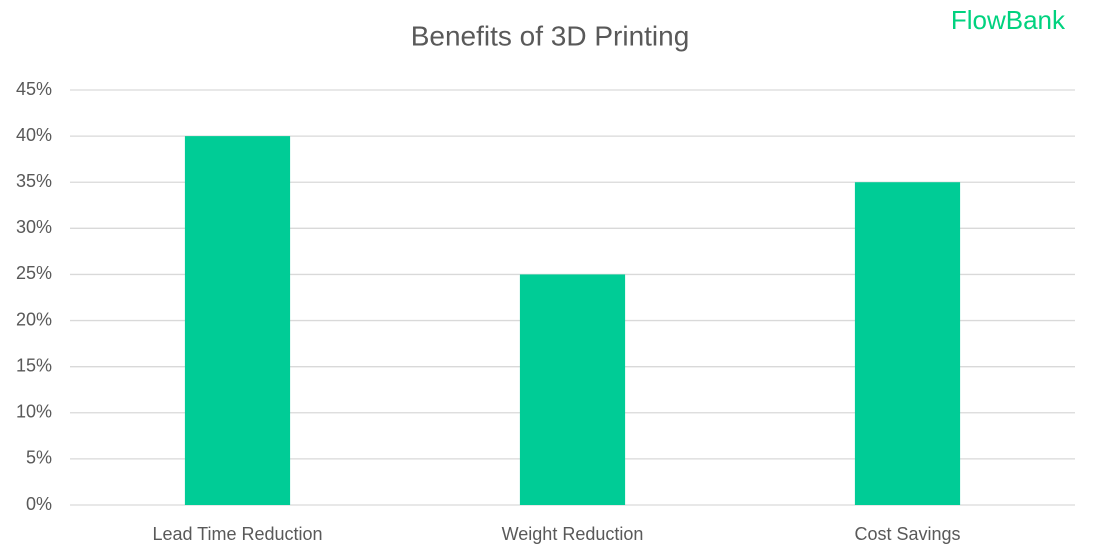 The image size is (1099, 556). I want to click on x-tick-label: Lead Time Reduction, so click(237, 534).